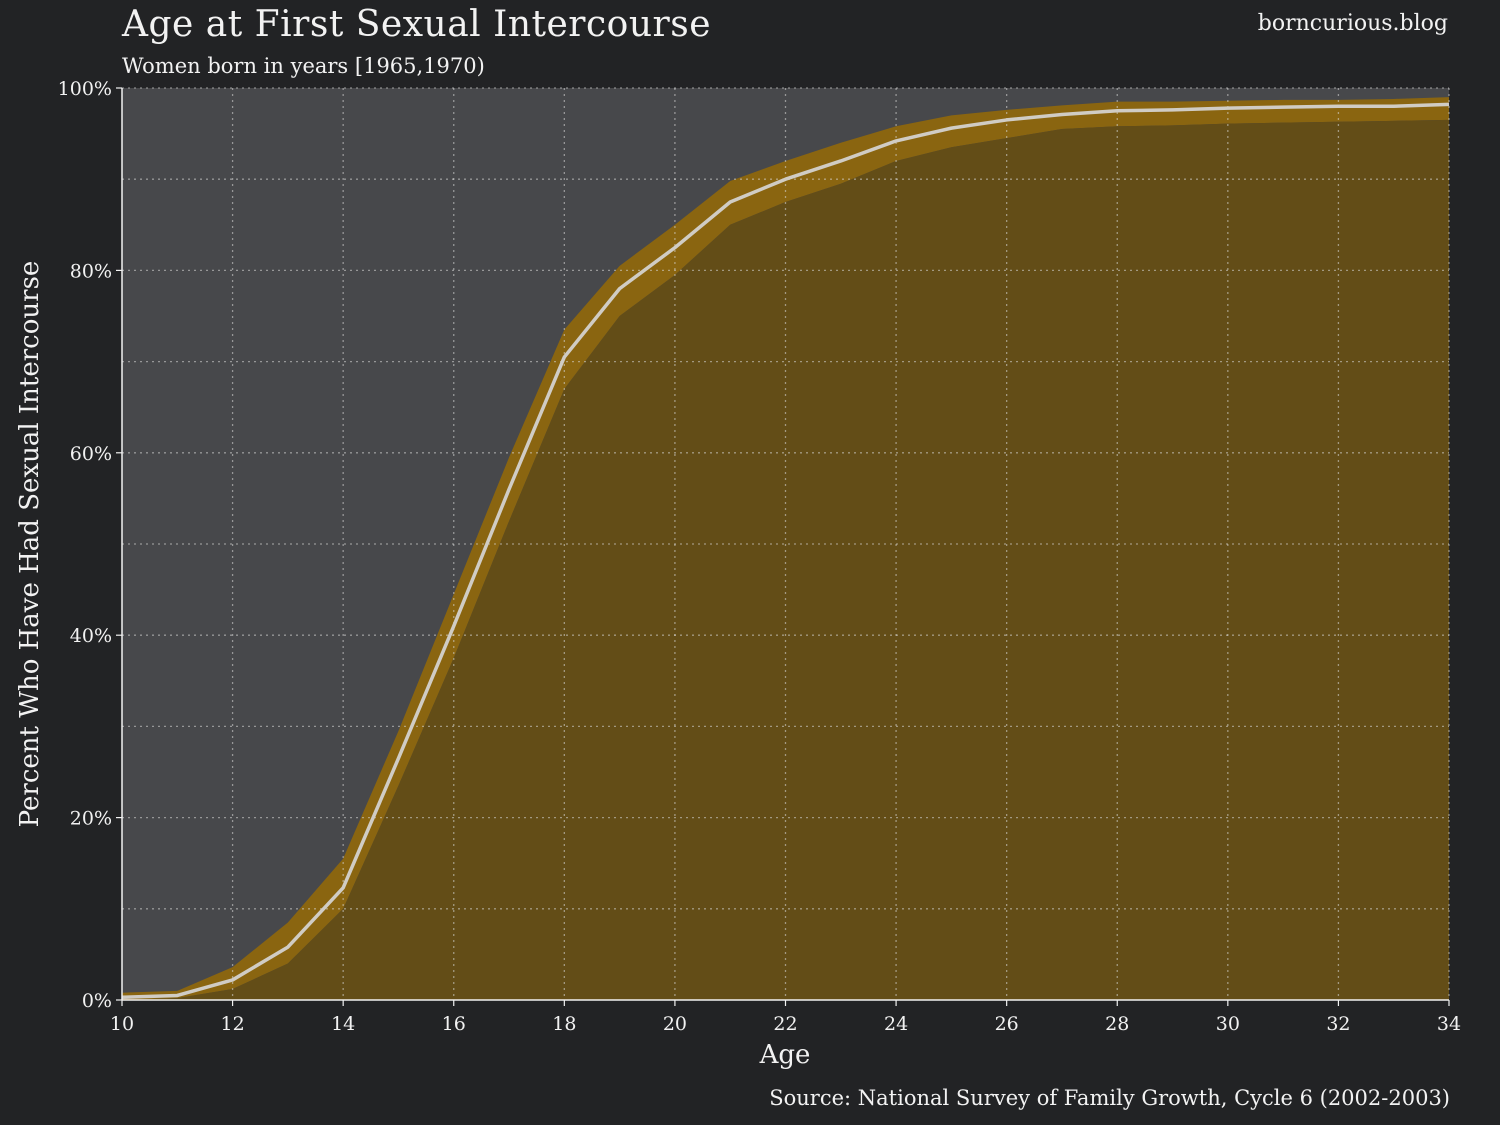 The width and height of the screenshot is (1500, 1125). What do you see at coordinates (785, 1055) in the screenshot?
I see `x-axis-label: Age` at bounding box center [785, 1055].